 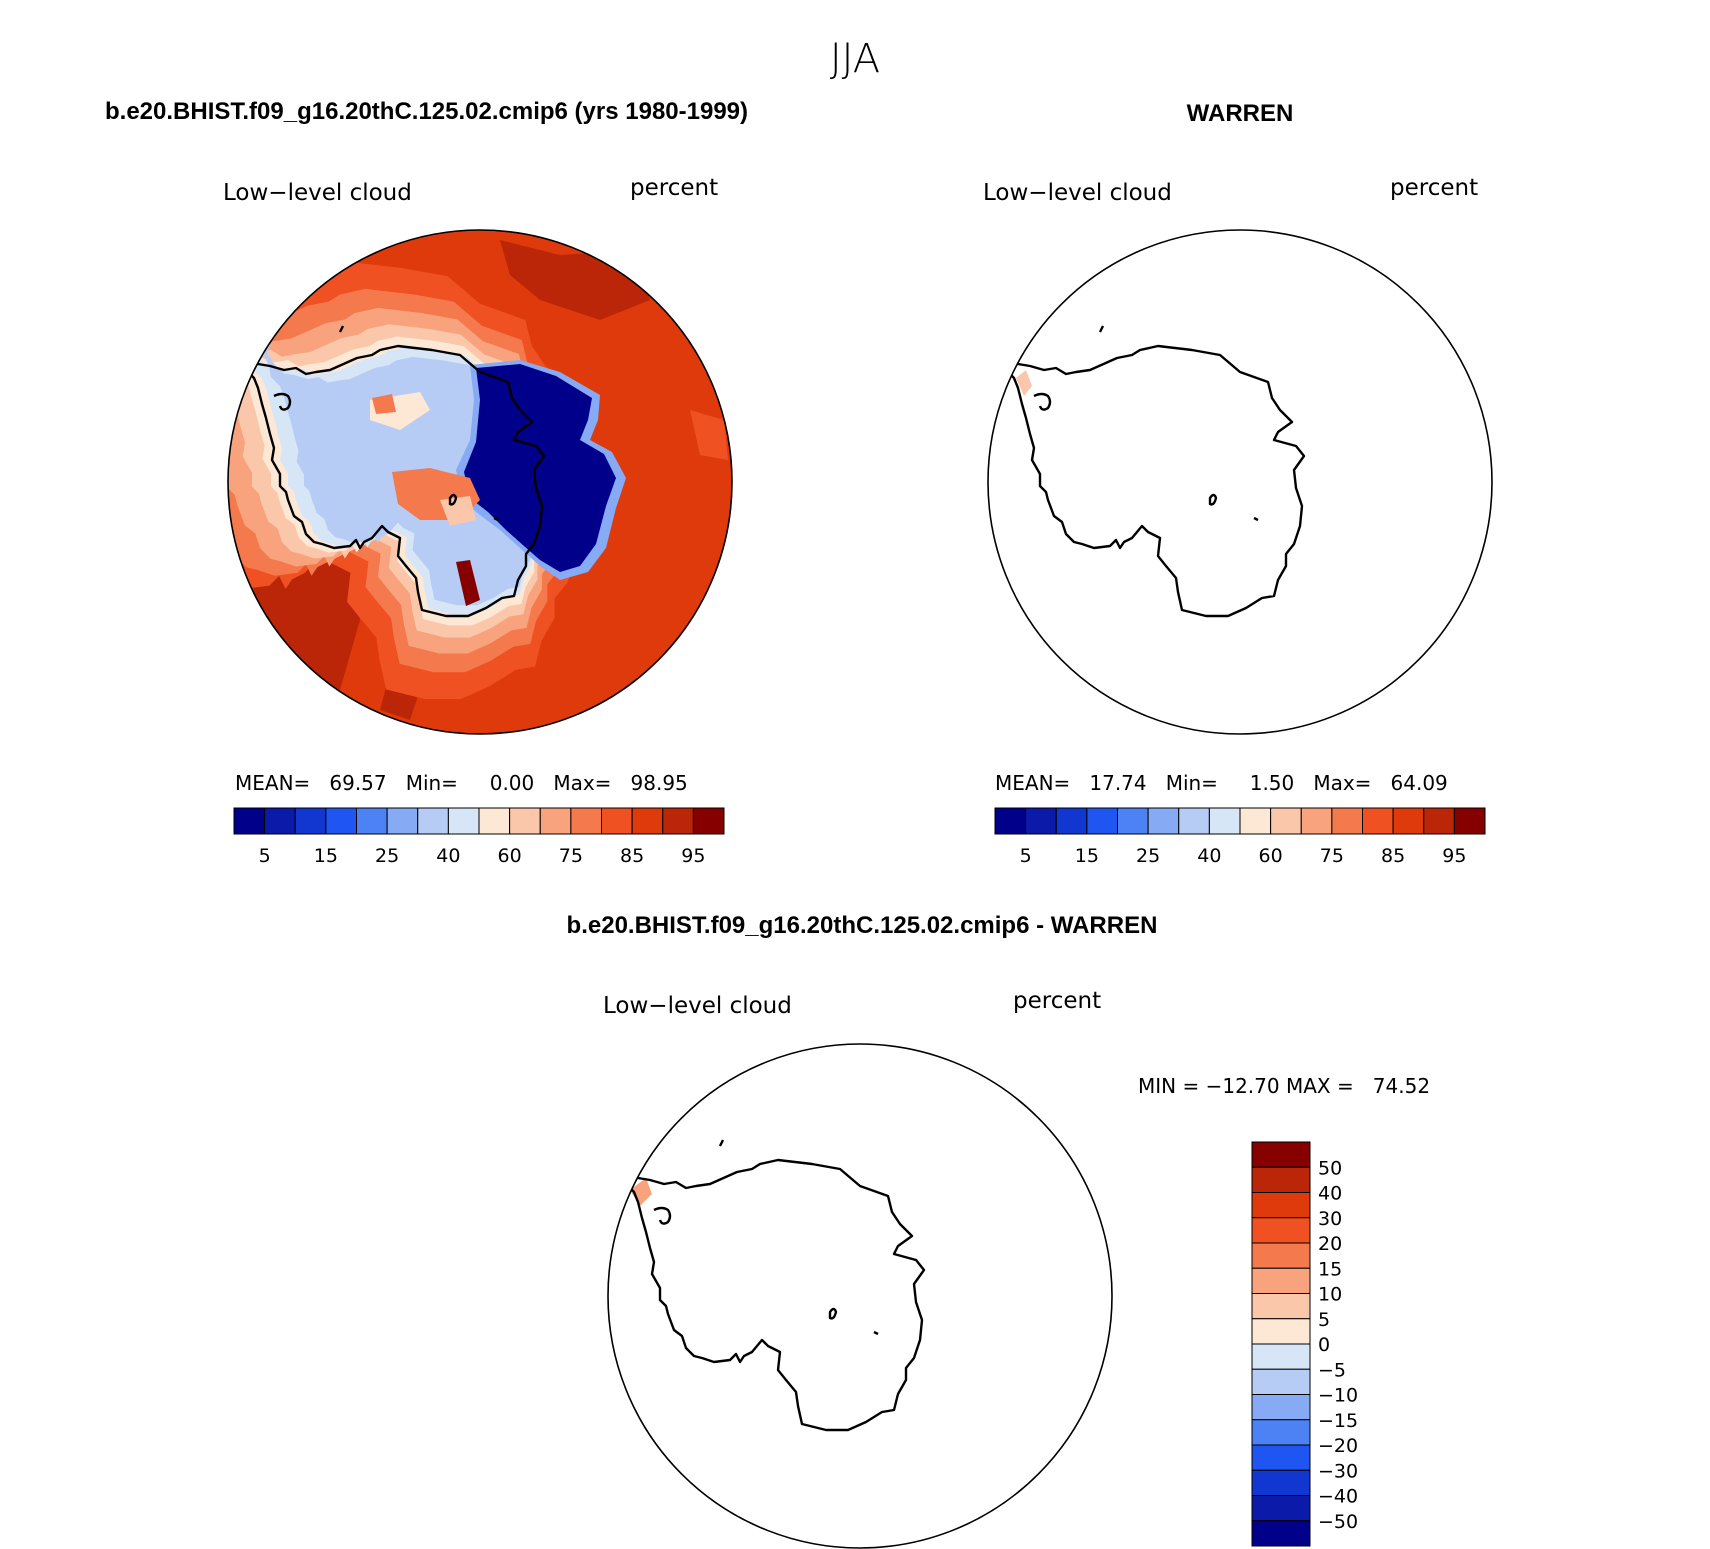 What do you see at coordinates (540, 468) in the screenshot?
I see `panel1-region-very-low` at bounding box center [540, 468].